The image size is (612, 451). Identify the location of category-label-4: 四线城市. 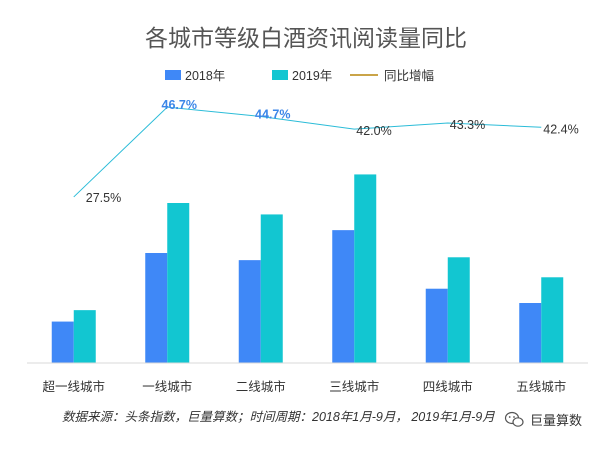
(448, 386).